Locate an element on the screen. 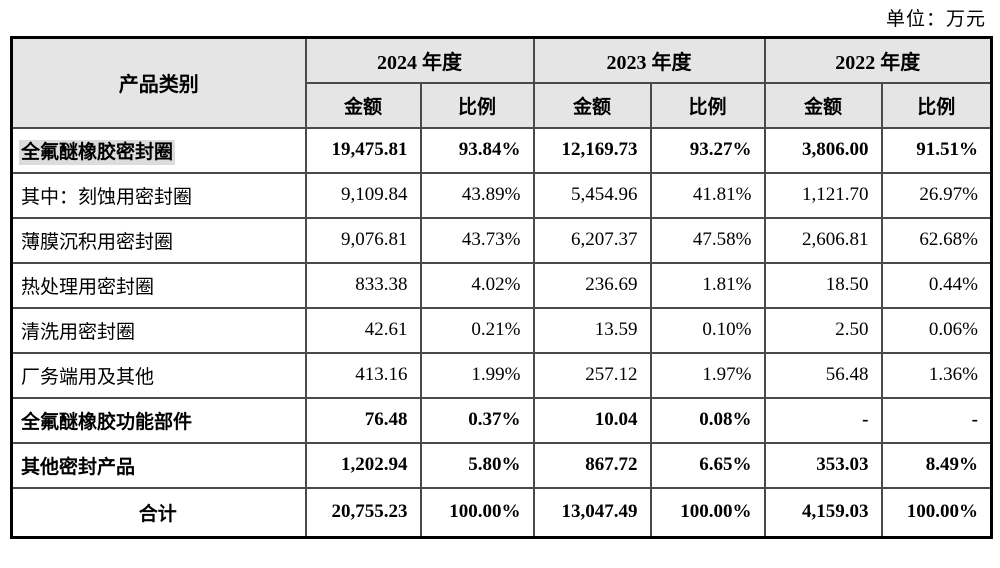  ratio-cell-2023: 100.00% is located at coordinates (707, 512).